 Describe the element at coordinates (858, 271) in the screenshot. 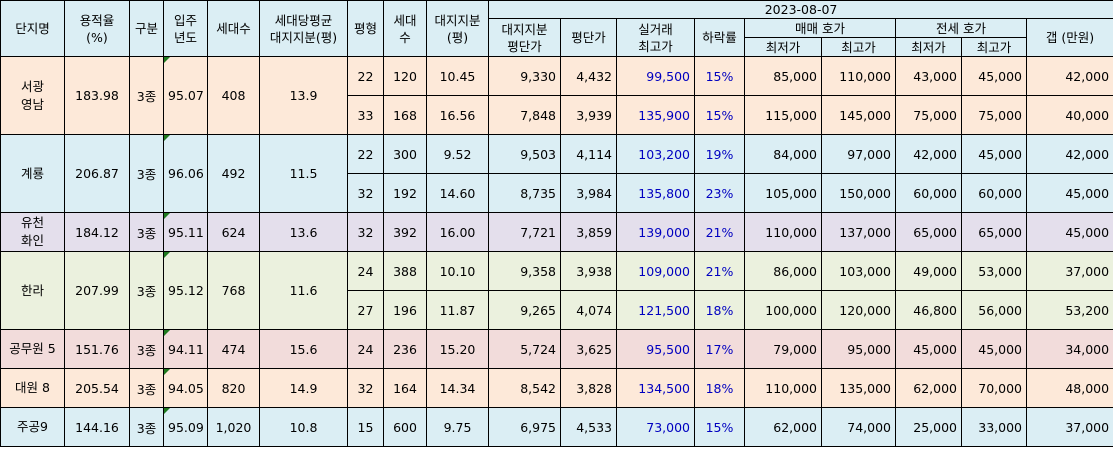

I see `sale-max: 103,000` at that location.